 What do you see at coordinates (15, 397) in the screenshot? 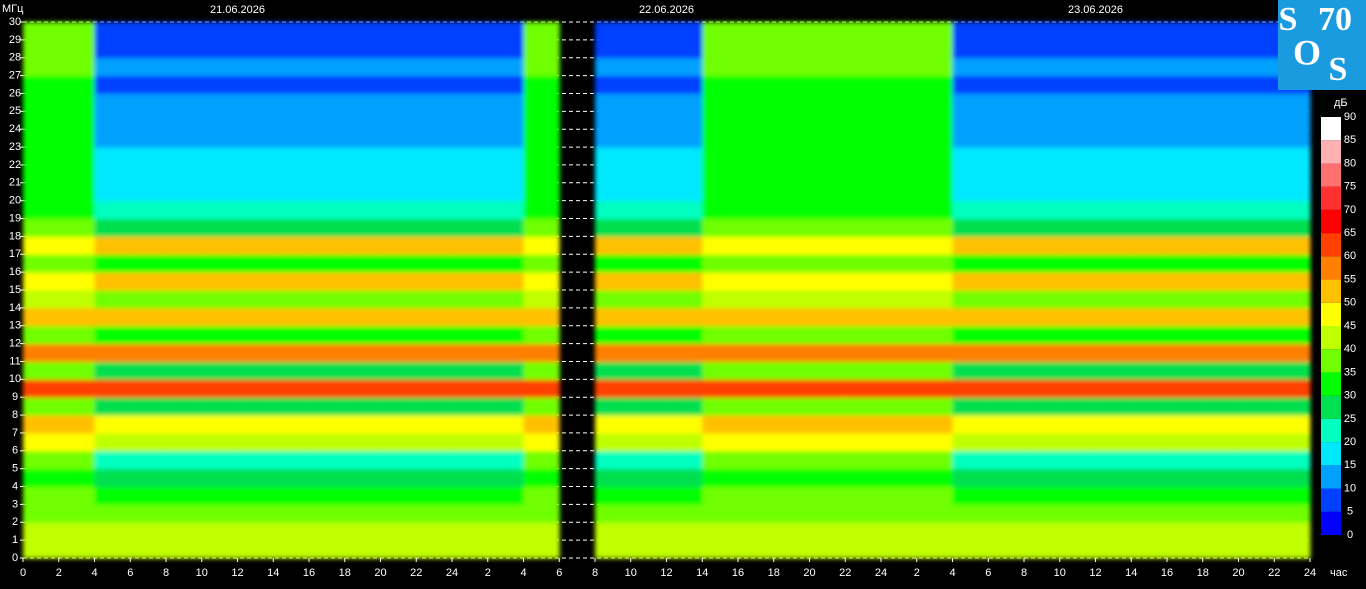
I see `y-tick-label: 9` at bounding box center [15, 397].